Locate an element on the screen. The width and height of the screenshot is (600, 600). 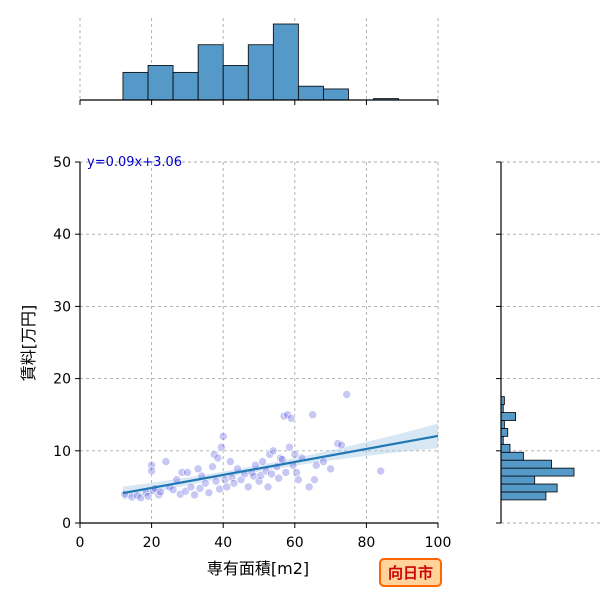
top-histogram is located at coordinates (259, 61).